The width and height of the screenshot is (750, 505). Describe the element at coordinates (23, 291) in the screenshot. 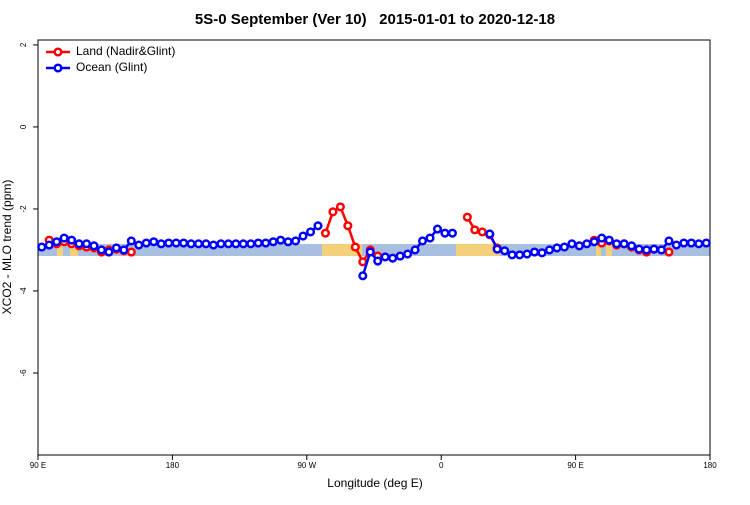

I see `y-tick-label: -4` at that location.